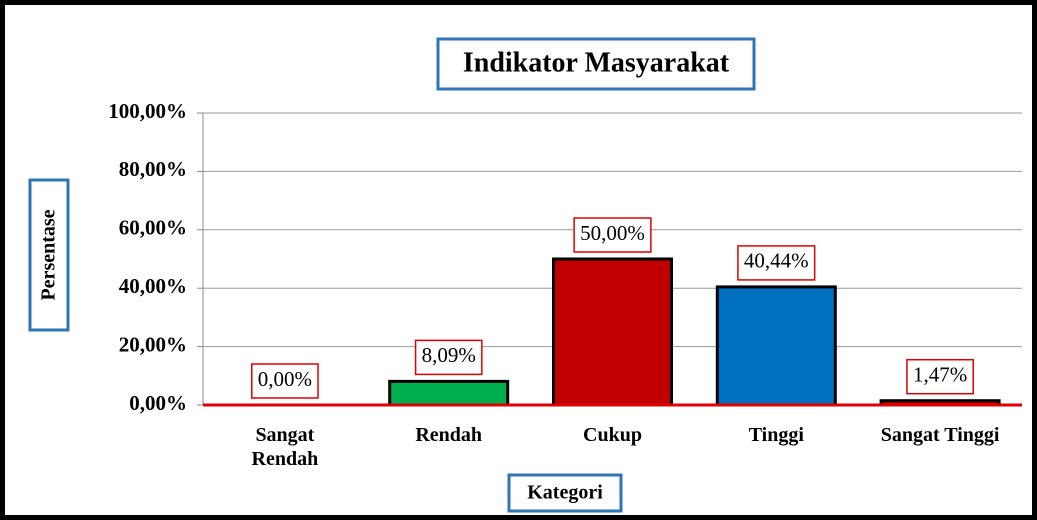 Image resolution: width=1037 pixels, height=520 pixels. Describe the element at coordinates (158, 403) in the screenshot. I see `y-tick-label: 0,00%` at that location.